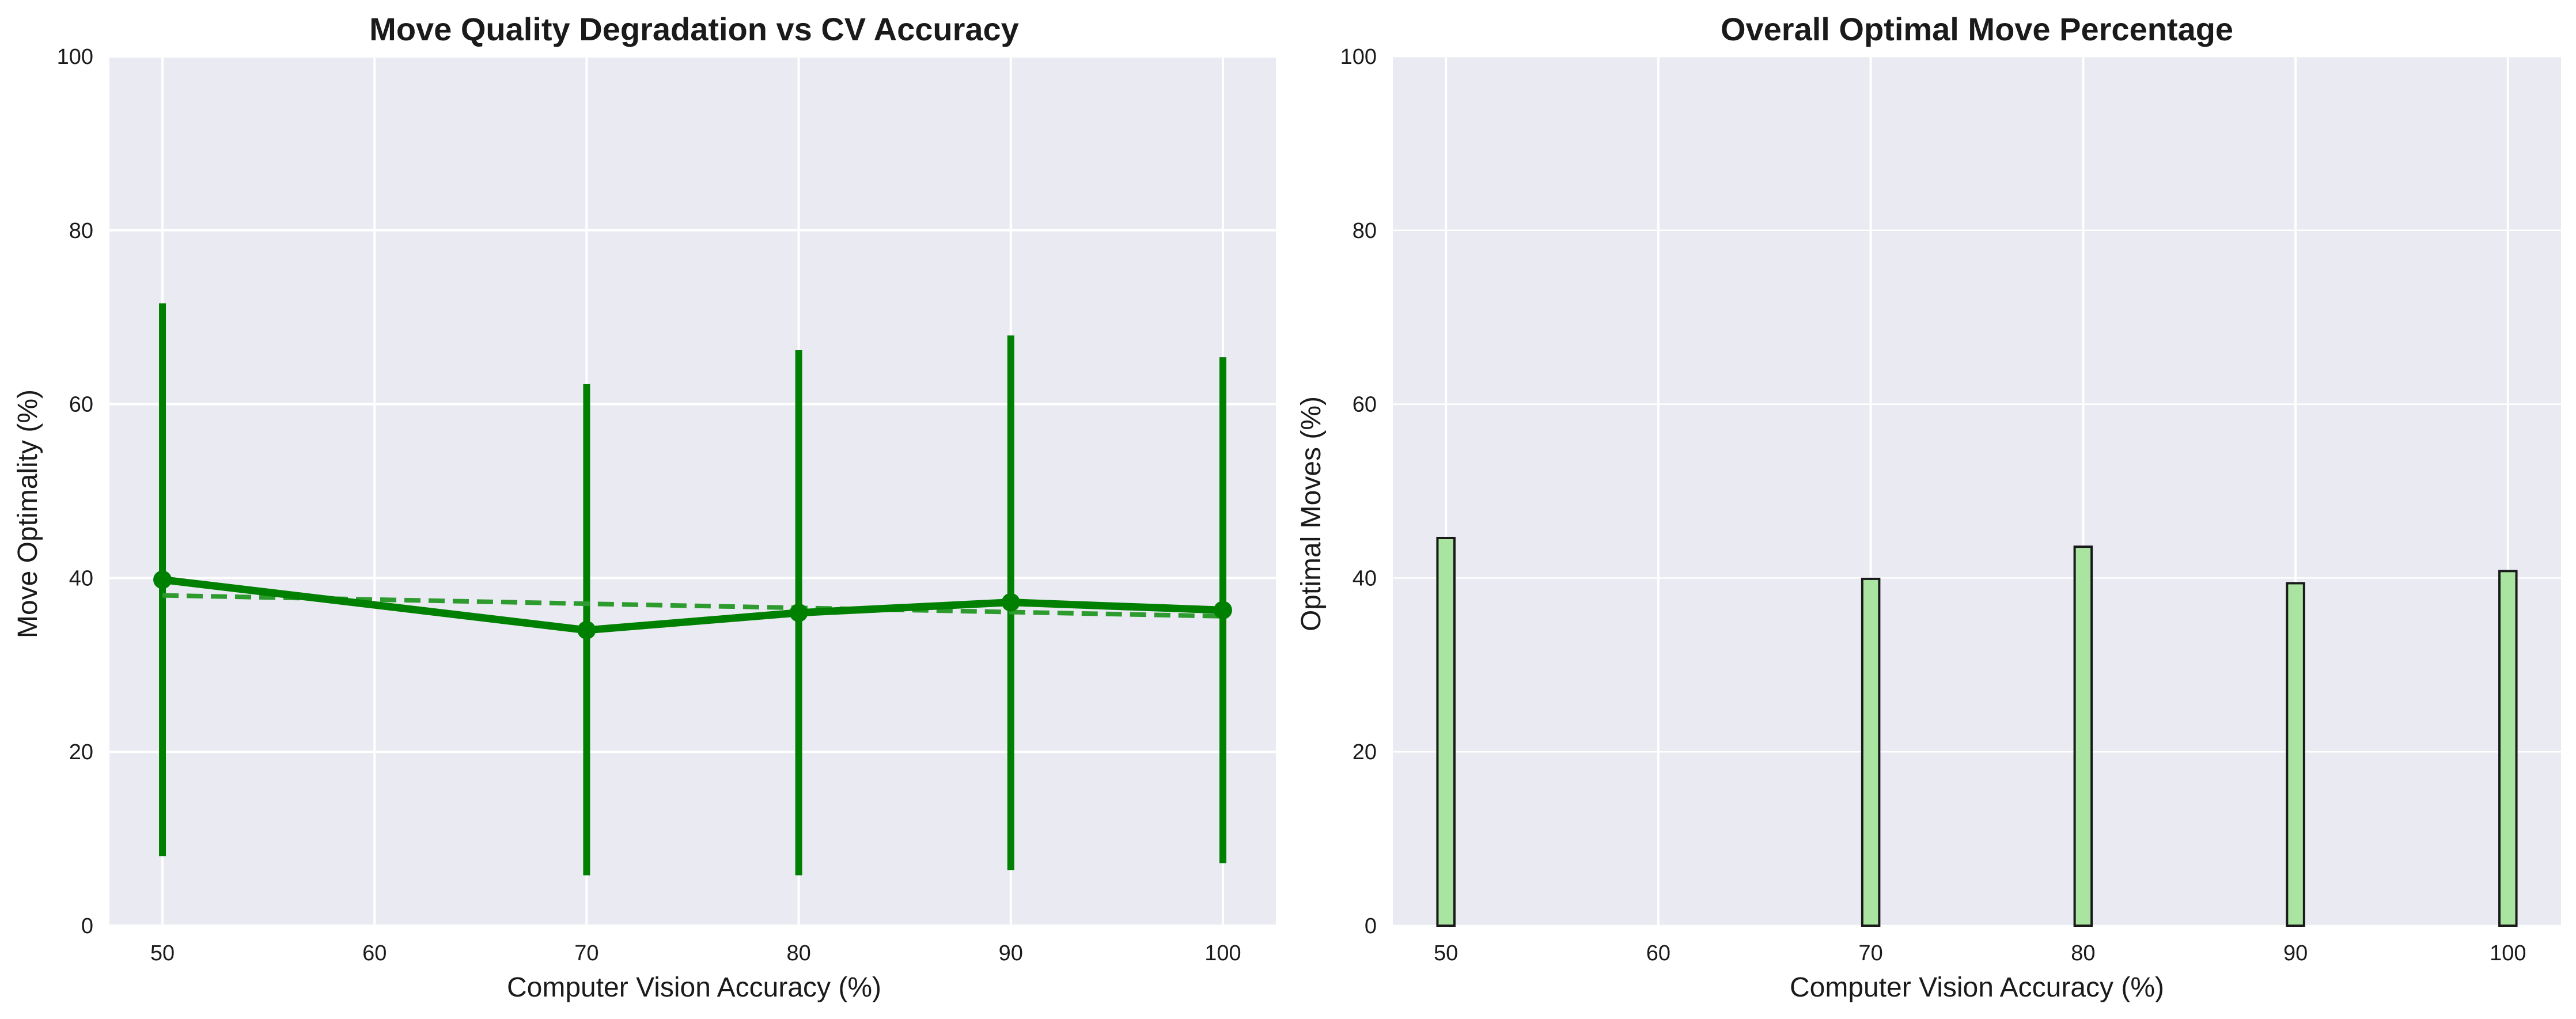  What do you see at coordinates (81, 231) in the screenshot?
I see `left-chart-y-tick-label: 80` at bounding box center [81, 231].